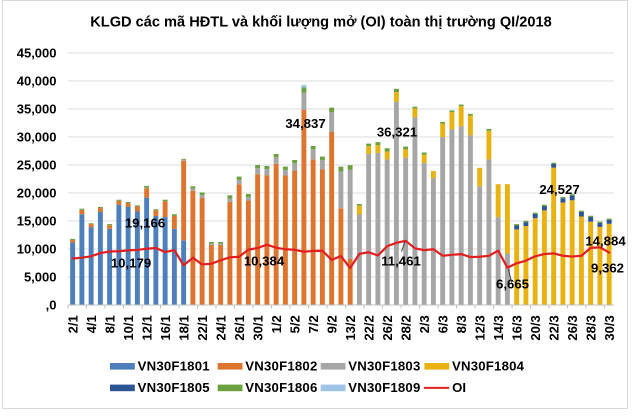  I want to click on svg-text: 12/1, so click(147, 327).